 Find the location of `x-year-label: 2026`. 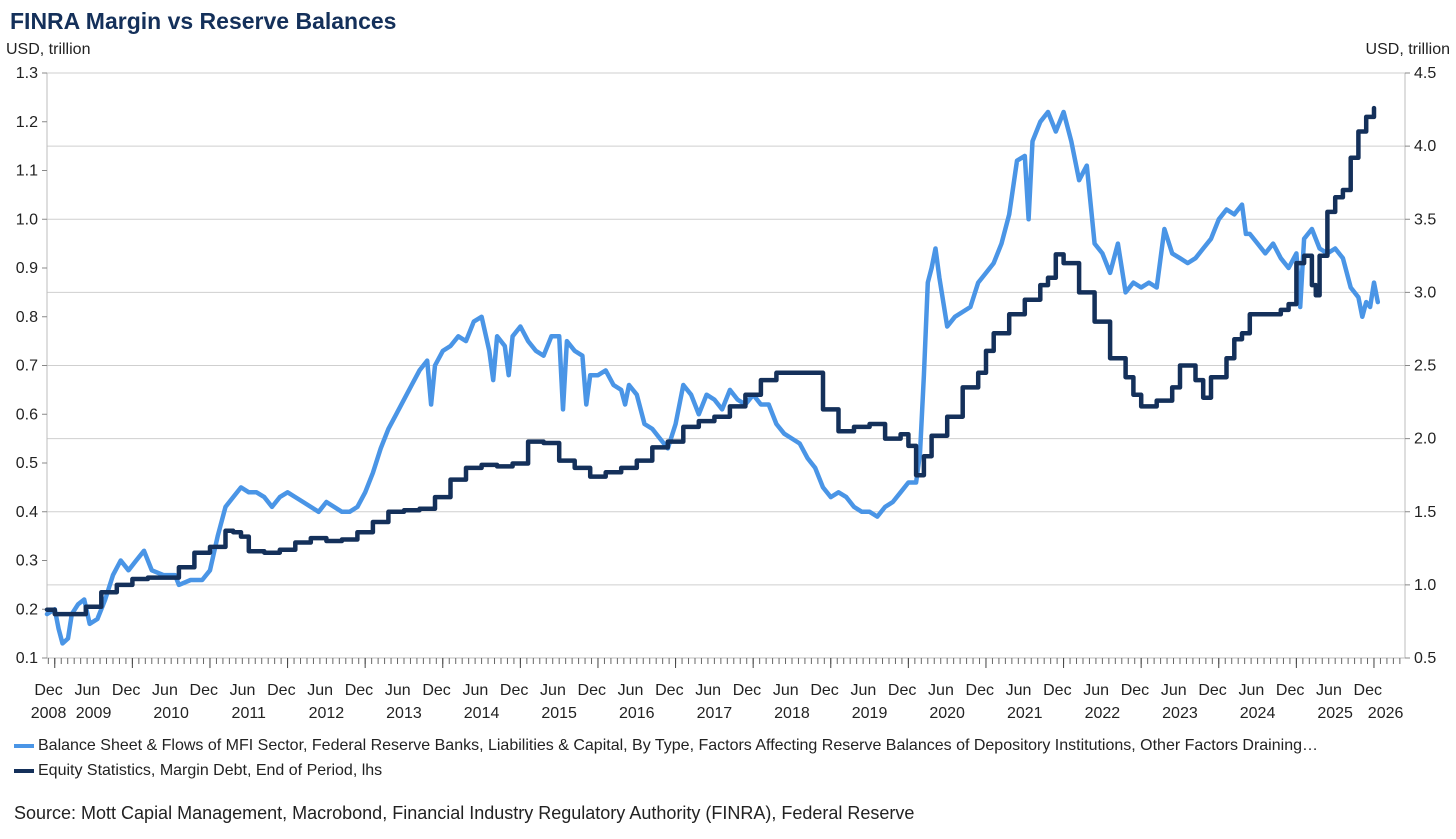

x-year-label: 2026 is located at coordinates (1386, 713).